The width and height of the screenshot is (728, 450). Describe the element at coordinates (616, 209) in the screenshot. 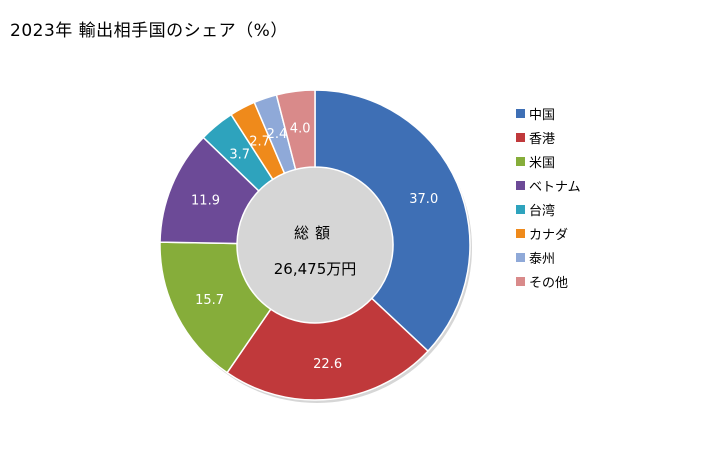

I see `legend-item: 台湾` at that location.